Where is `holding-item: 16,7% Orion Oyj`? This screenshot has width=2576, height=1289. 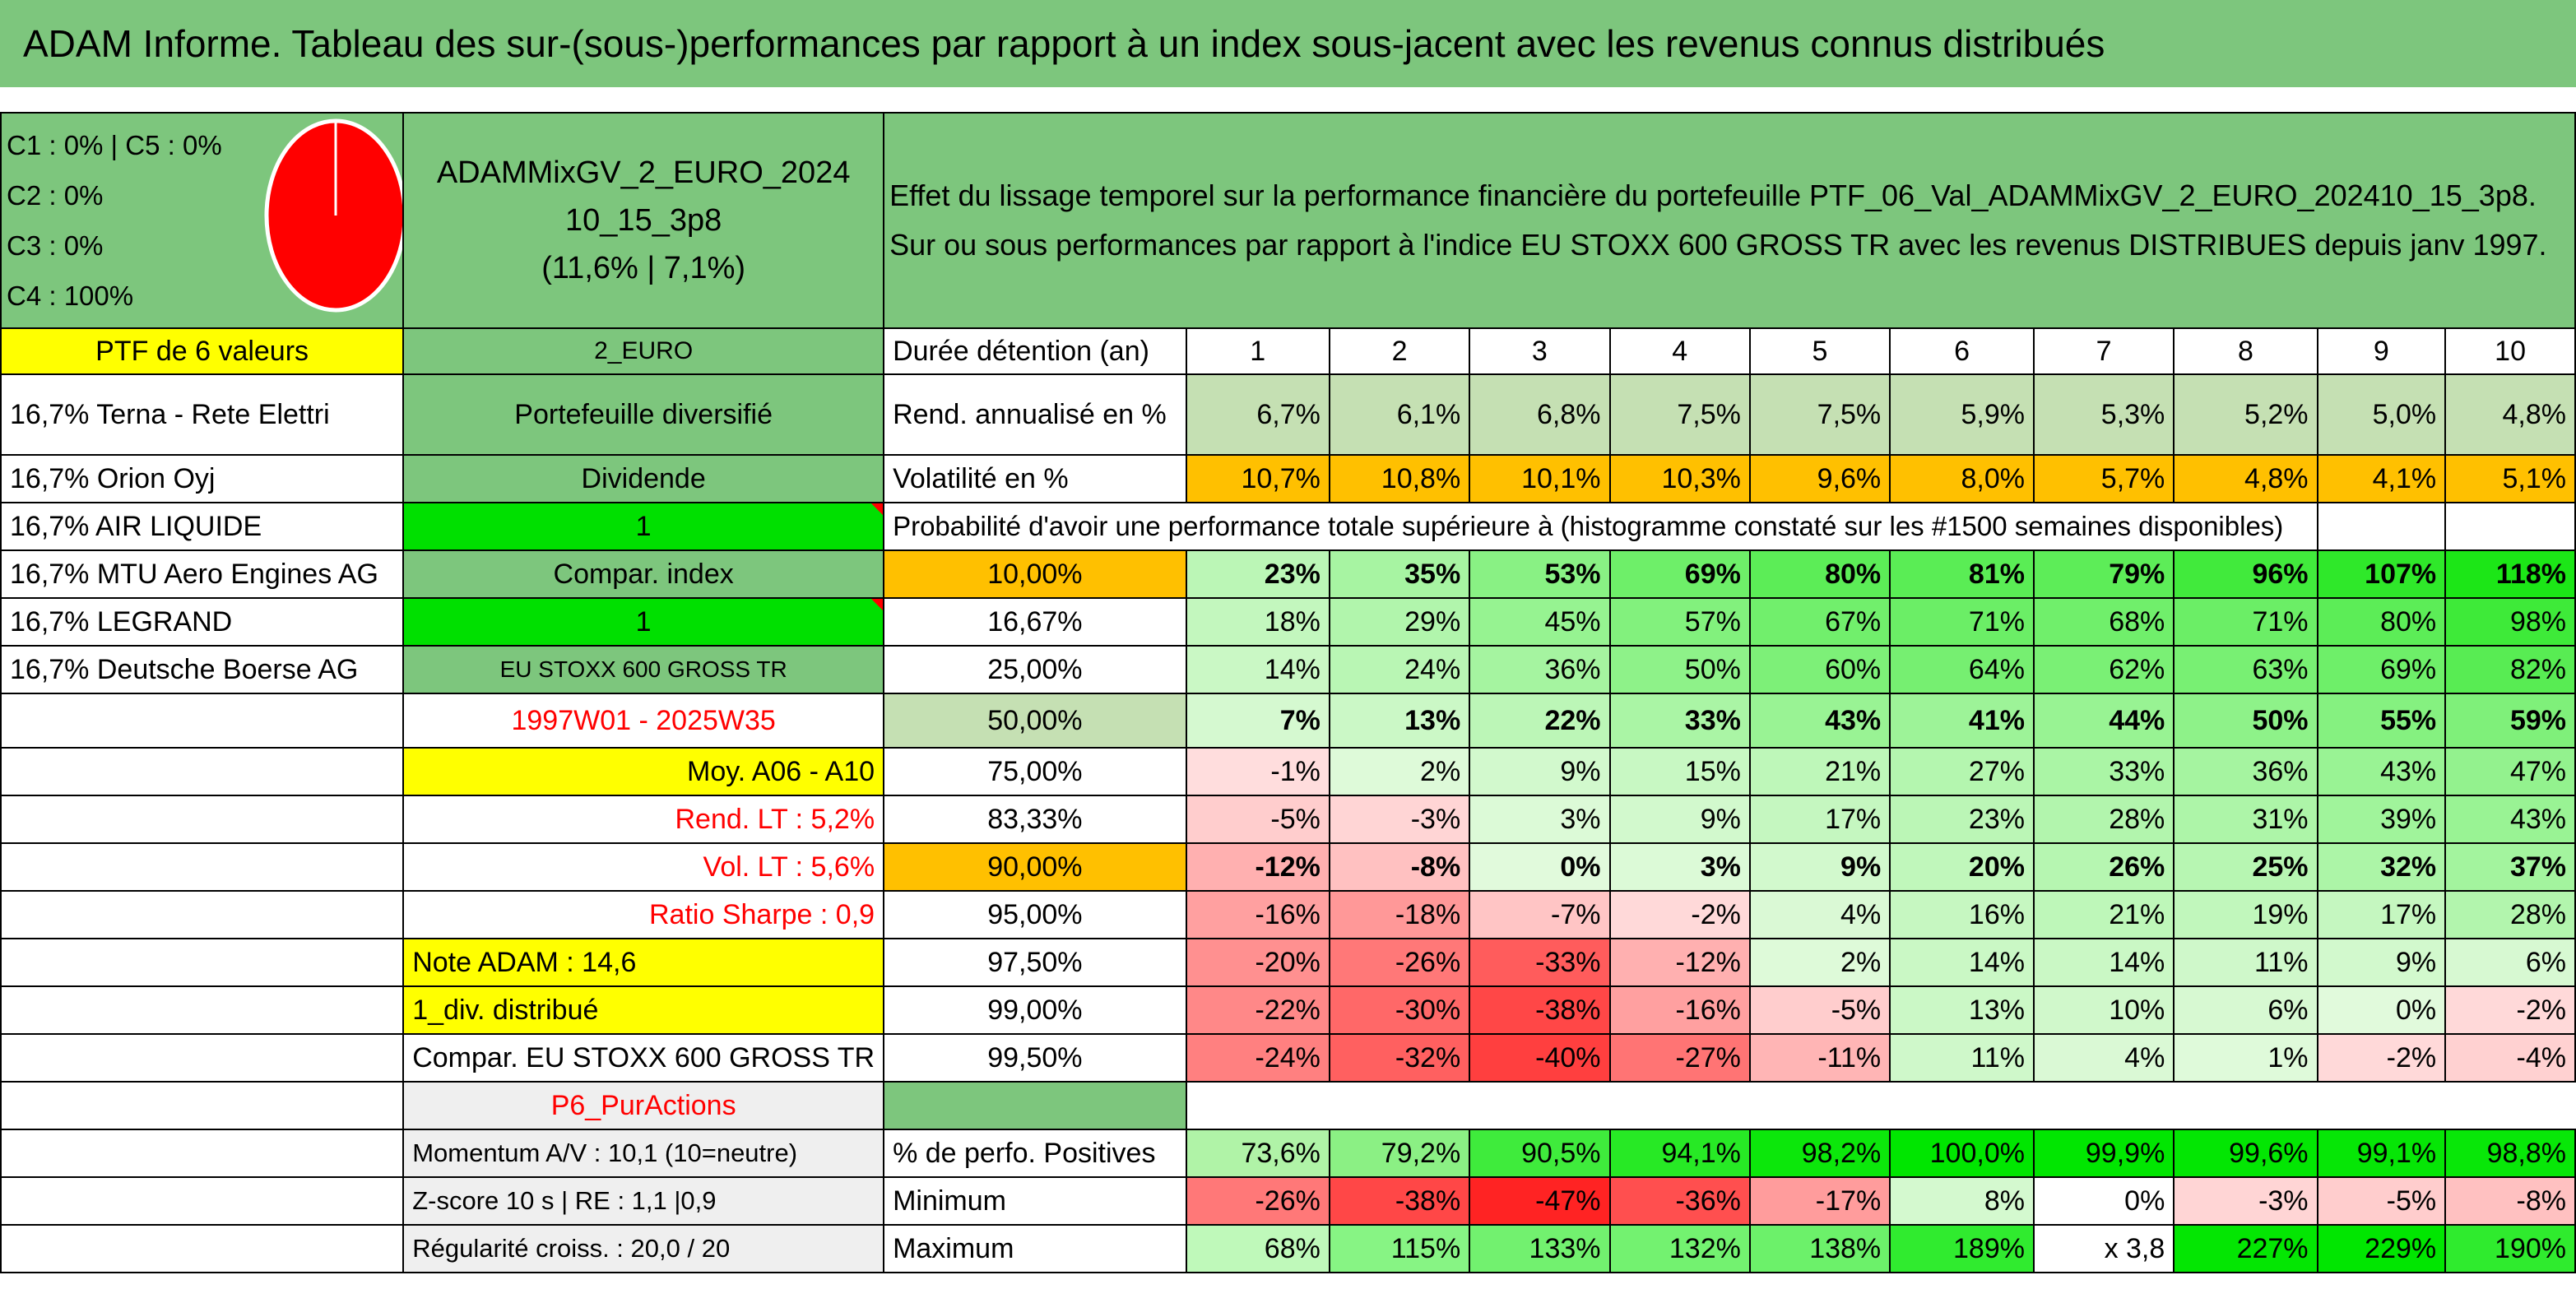
holding-item: 16,7% Orion Oyj is located at coordinates (202, 478).